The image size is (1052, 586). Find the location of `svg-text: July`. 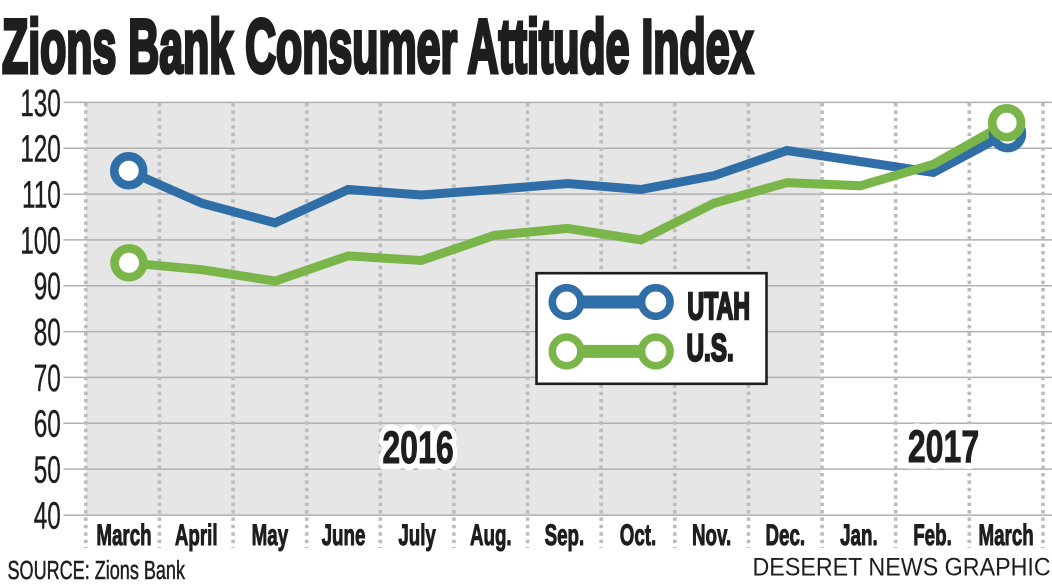

svg-text: July is located at coordinates (417, 535).